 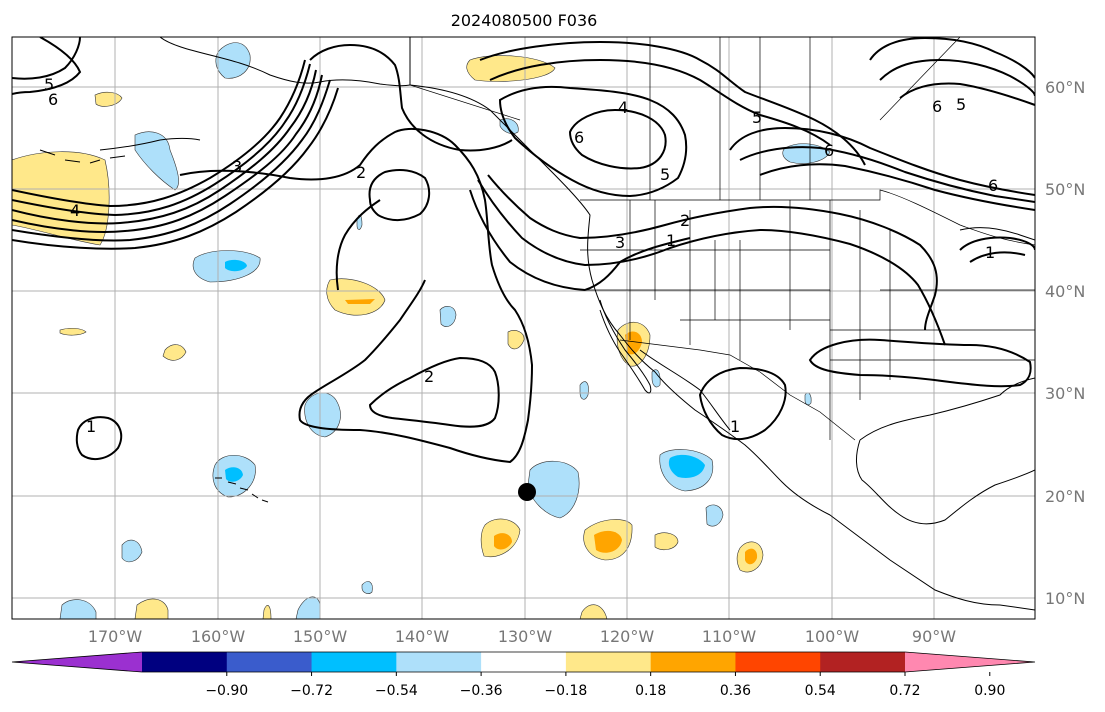 What do you see at coordinates (934, 636) in the screenshot?
I see `lon-label: 90°W` at bounding box center [934, 636].